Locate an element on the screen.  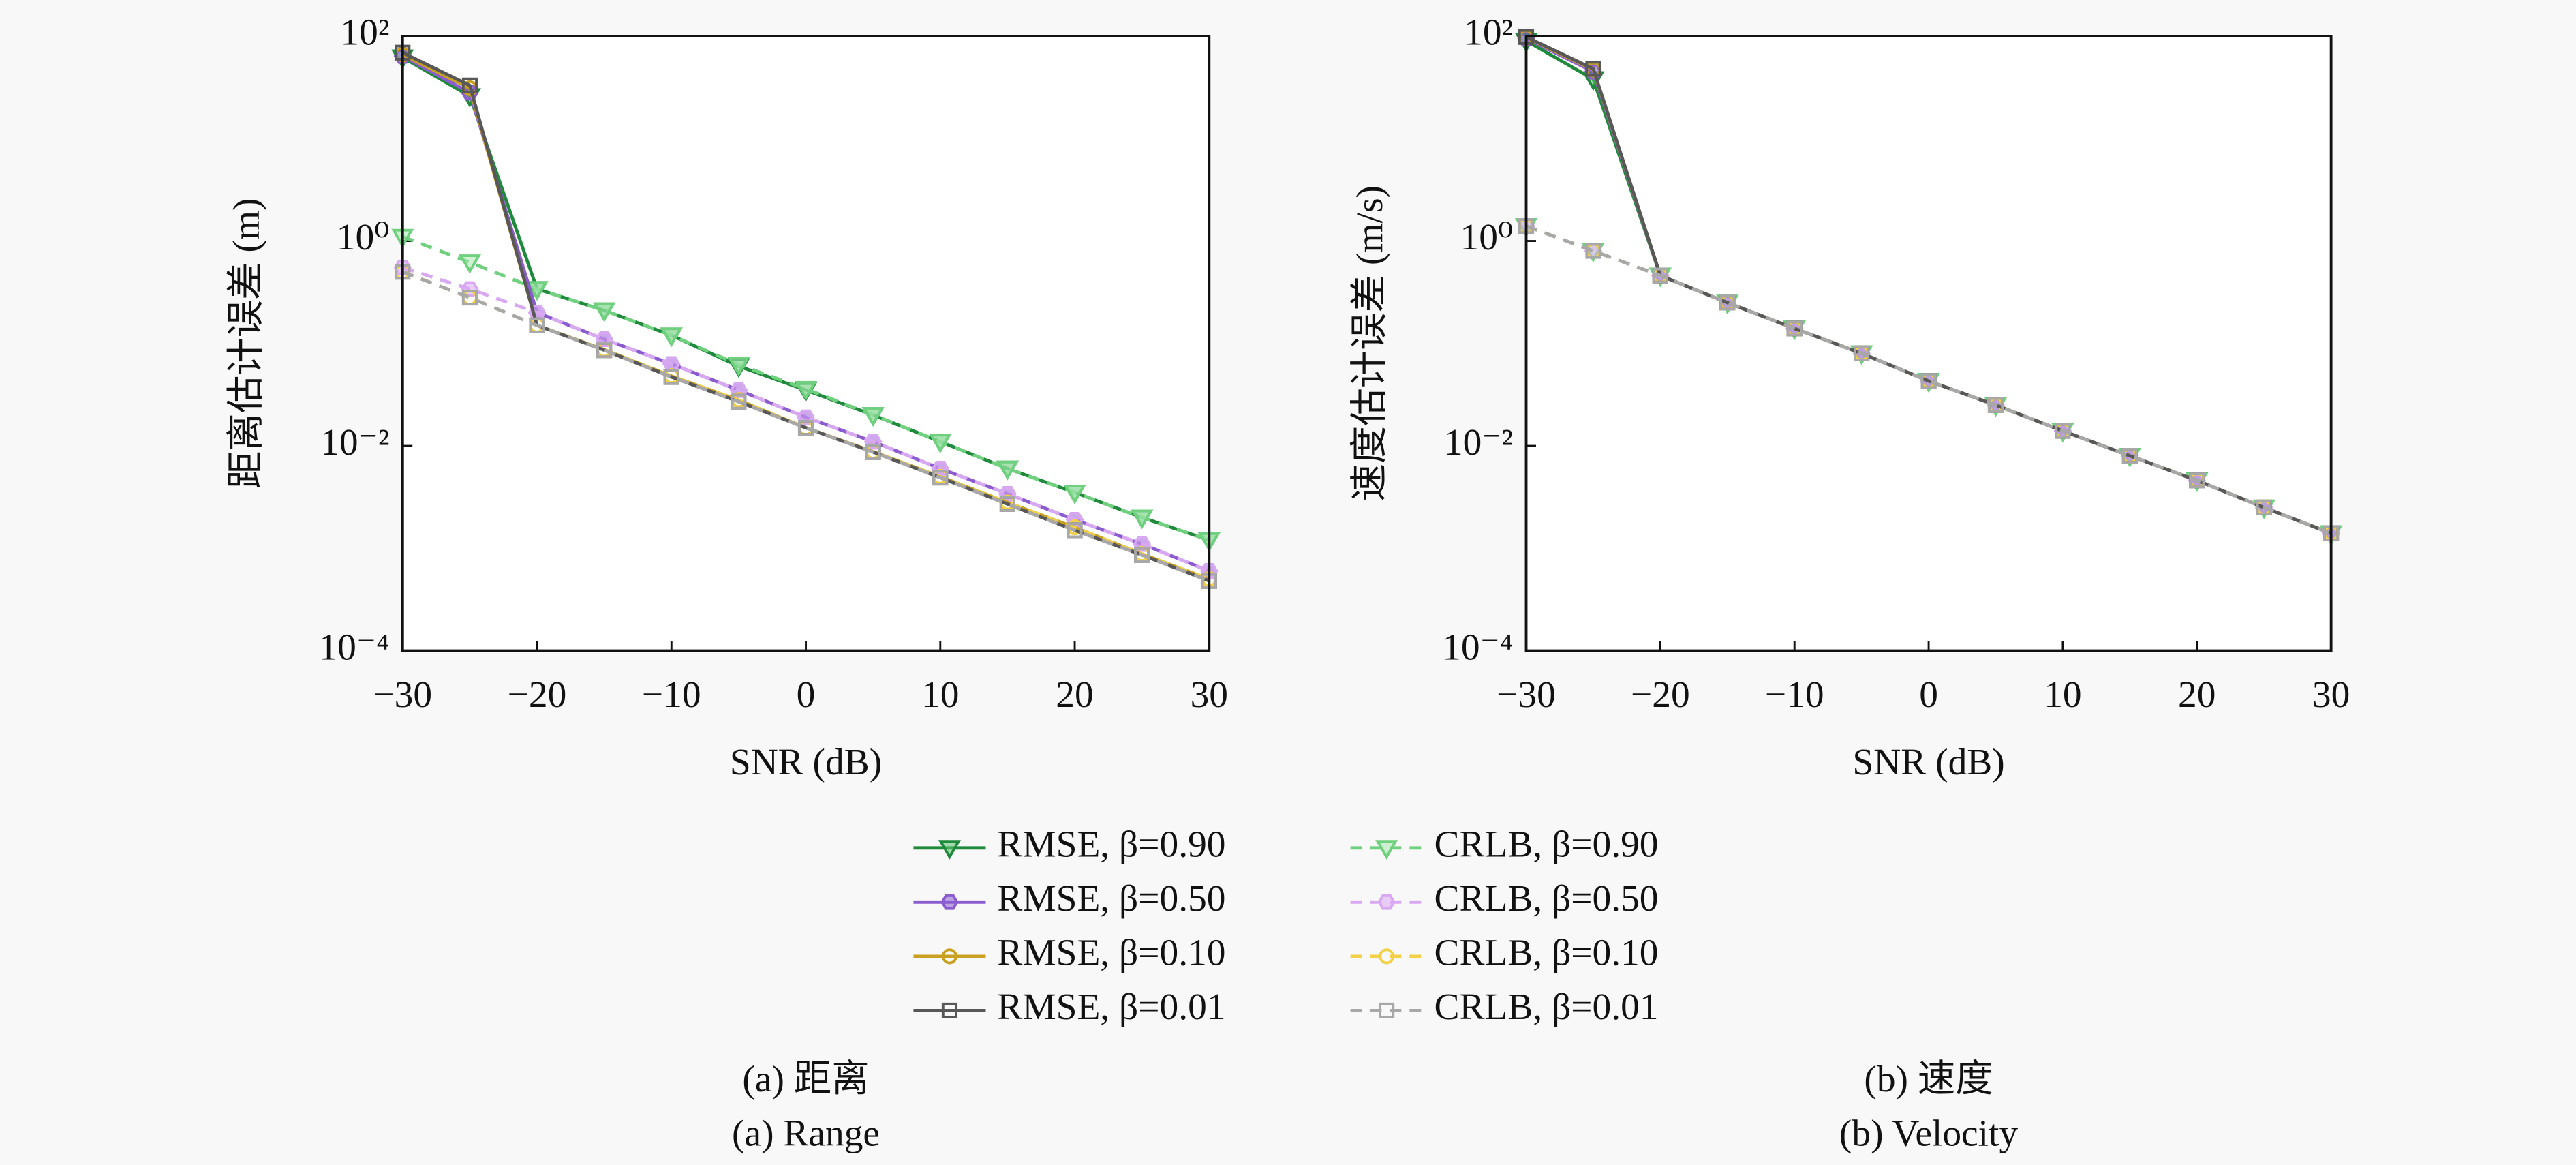
legend-label: CRLB, β=0.90 is located at coordinates (1547, 844).